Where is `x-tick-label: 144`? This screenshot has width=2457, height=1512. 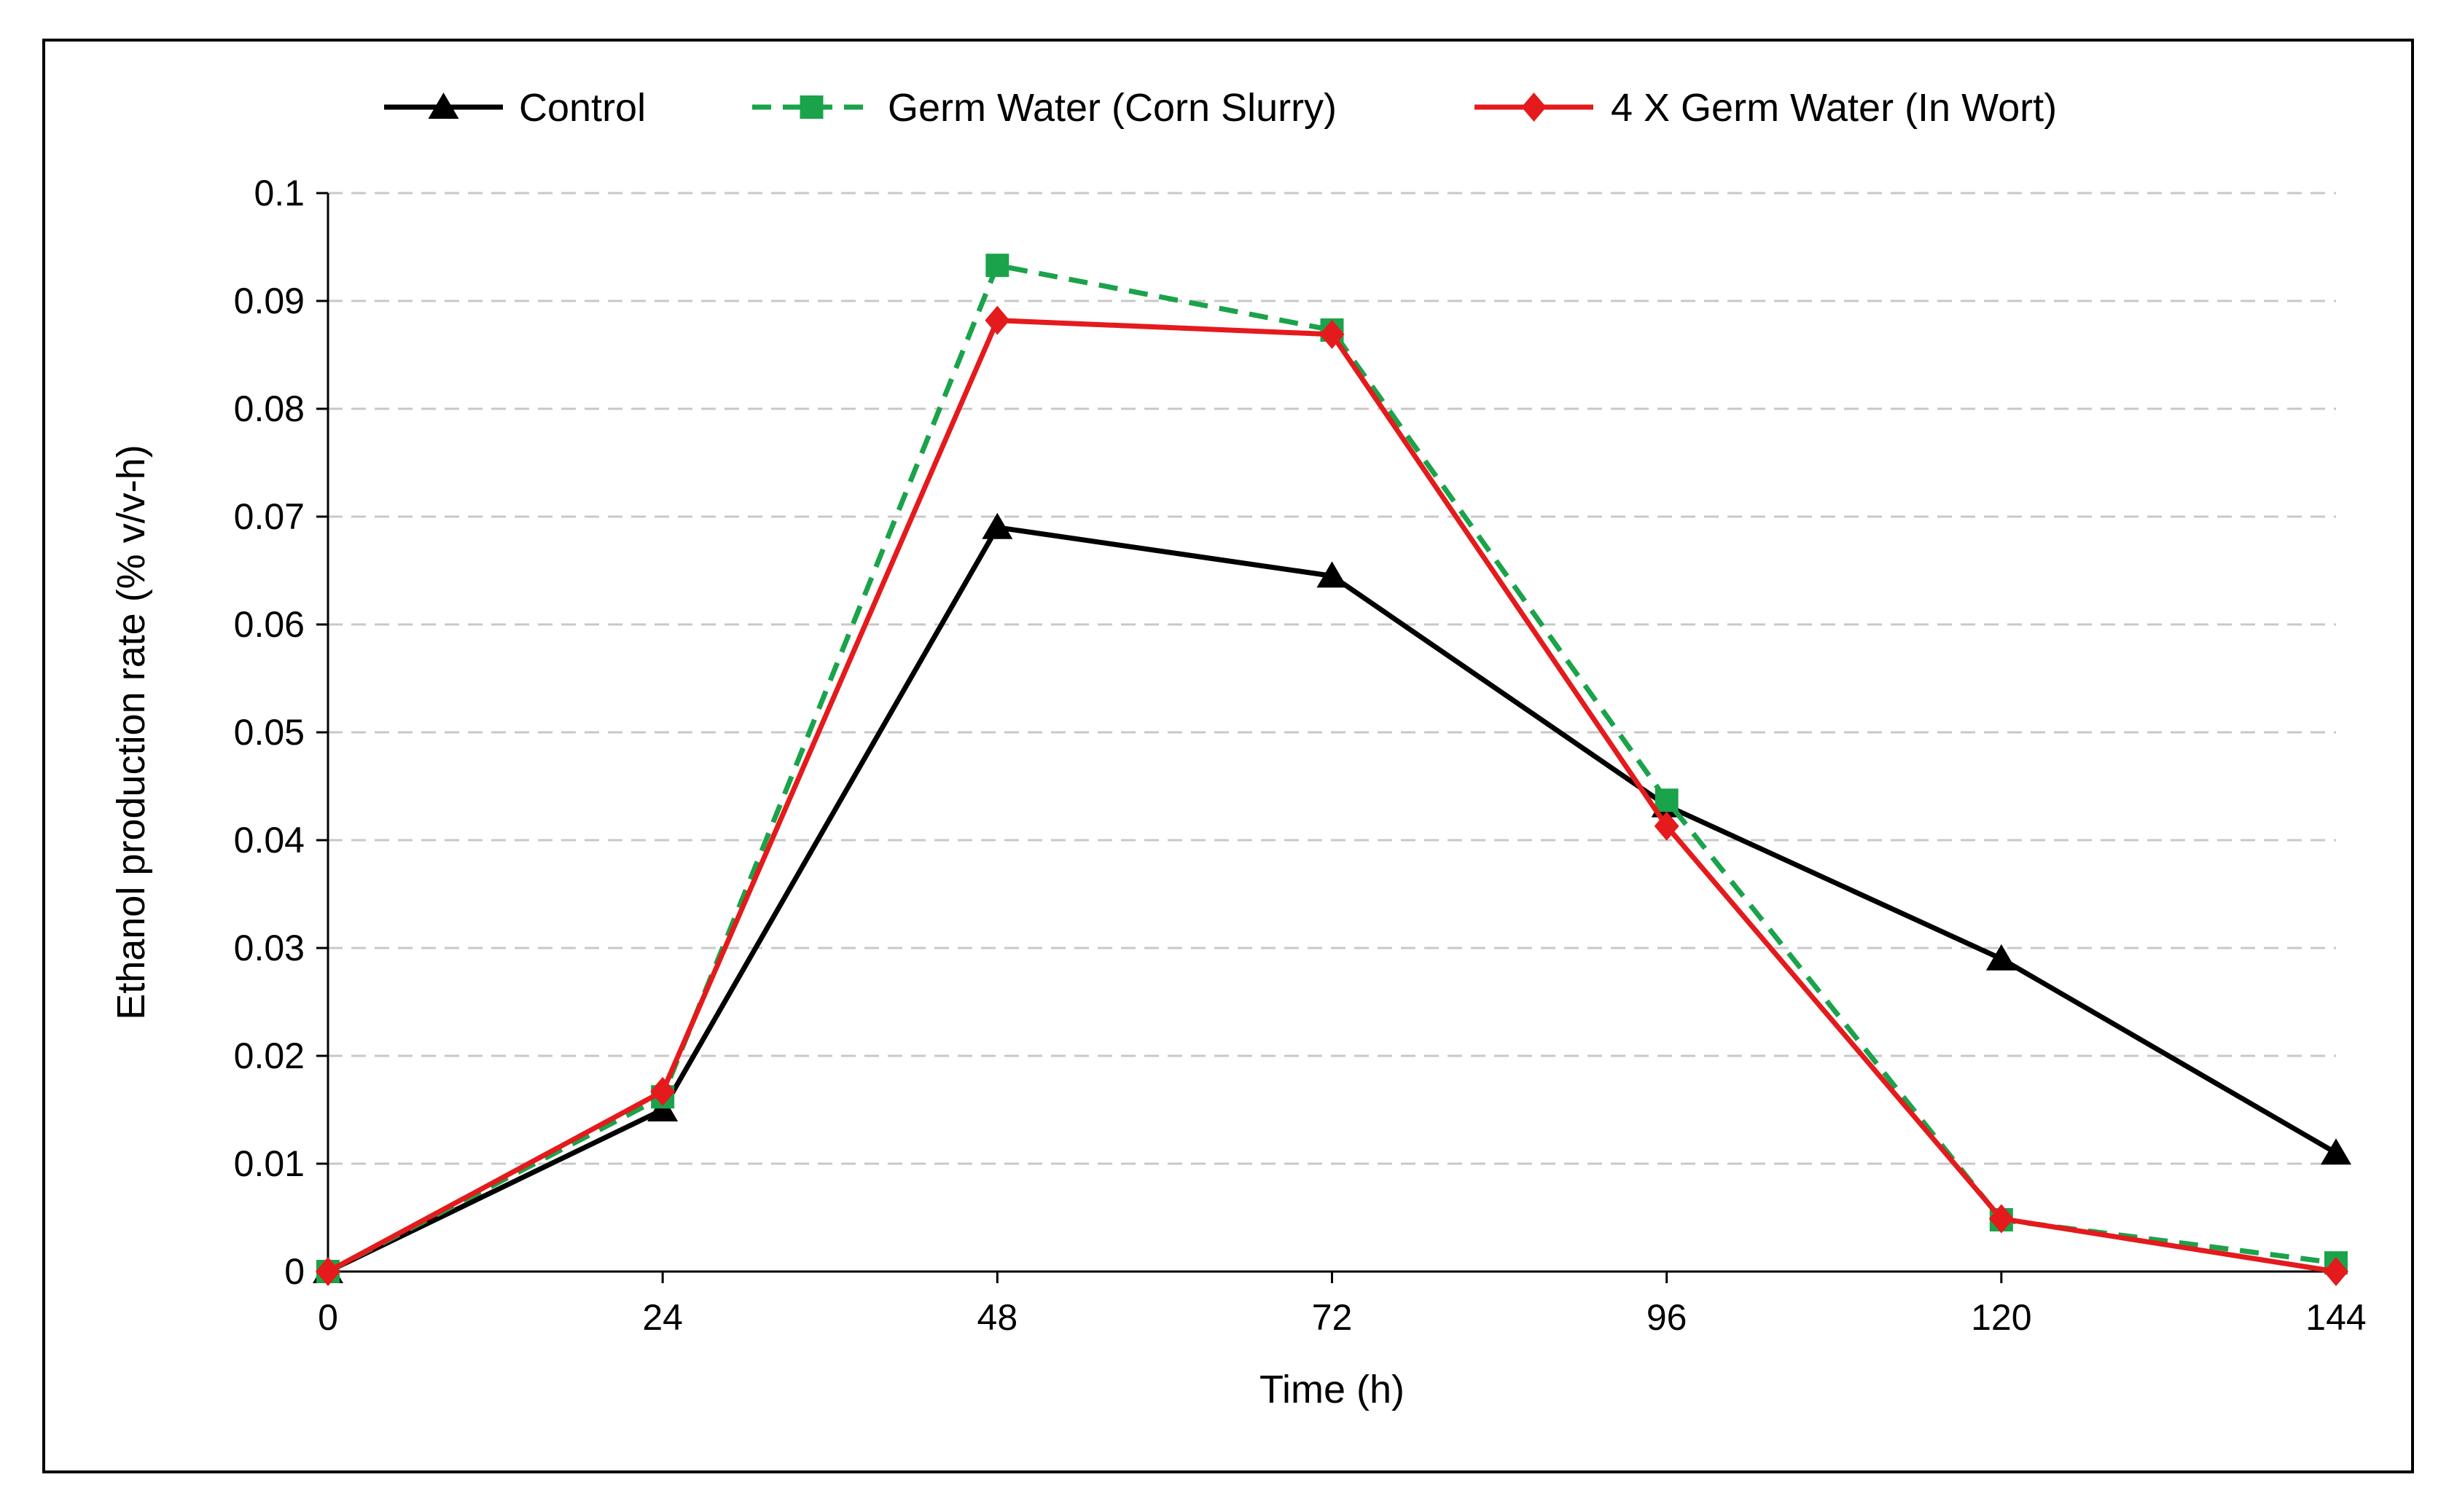
x-tick-label: 144 is located at coordinates (2335, 1317).